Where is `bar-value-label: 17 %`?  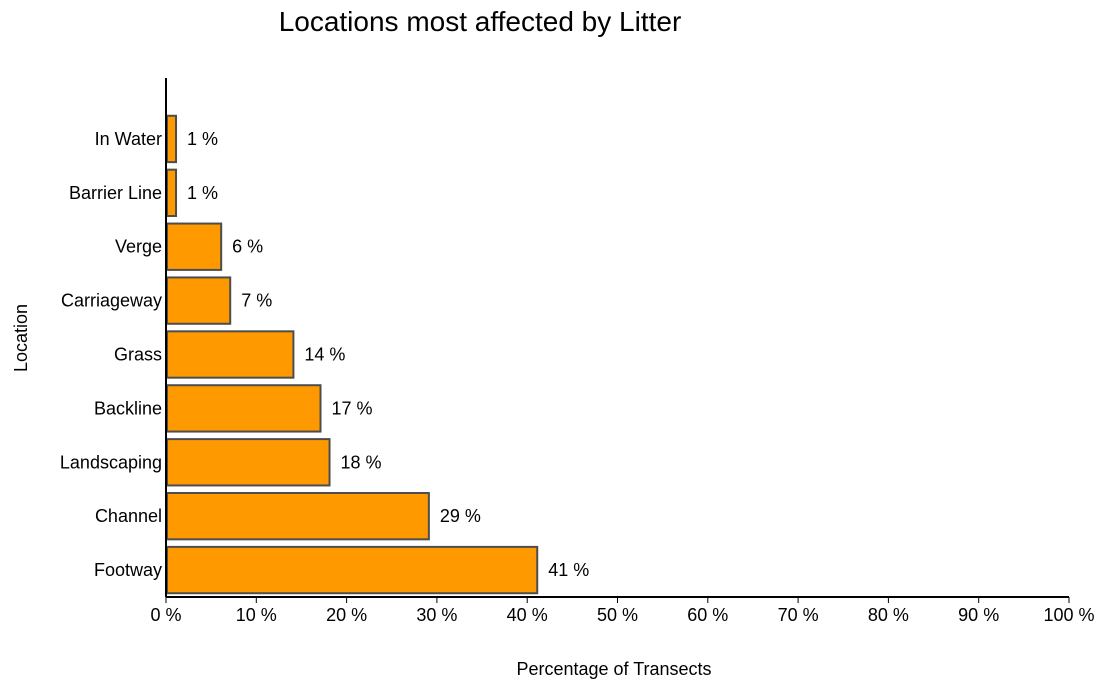 bar-value-label: 17 % is located at coordinates (352, 408).